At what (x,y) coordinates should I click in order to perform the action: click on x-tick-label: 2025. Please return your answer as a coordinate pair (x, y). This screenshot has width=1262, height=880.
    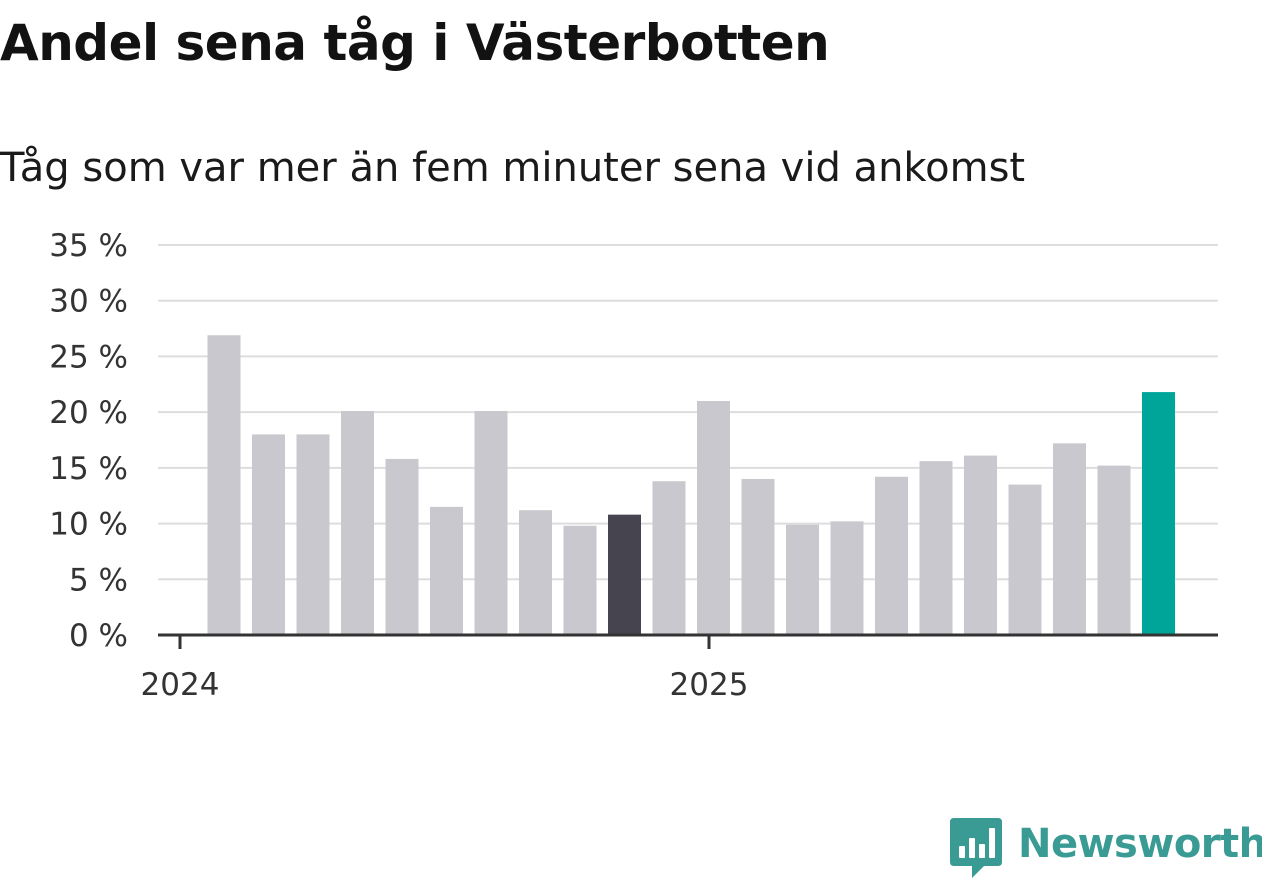
    Looking at the image, I should click on (709, 685).